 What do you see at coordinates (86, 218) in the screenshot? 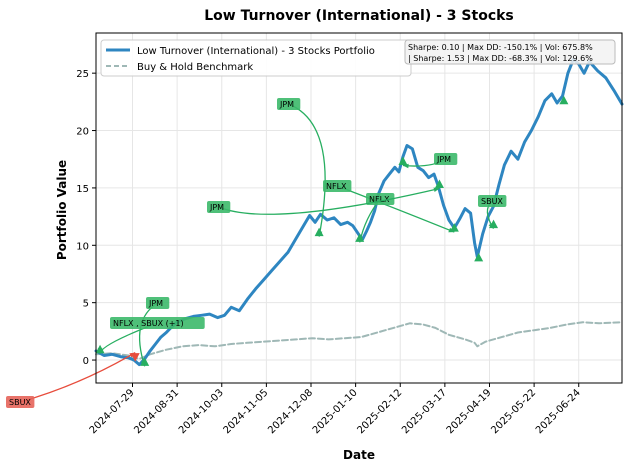
I see `y-axis: 0 5 10 15 20 25` at bounding box center [86, 218].